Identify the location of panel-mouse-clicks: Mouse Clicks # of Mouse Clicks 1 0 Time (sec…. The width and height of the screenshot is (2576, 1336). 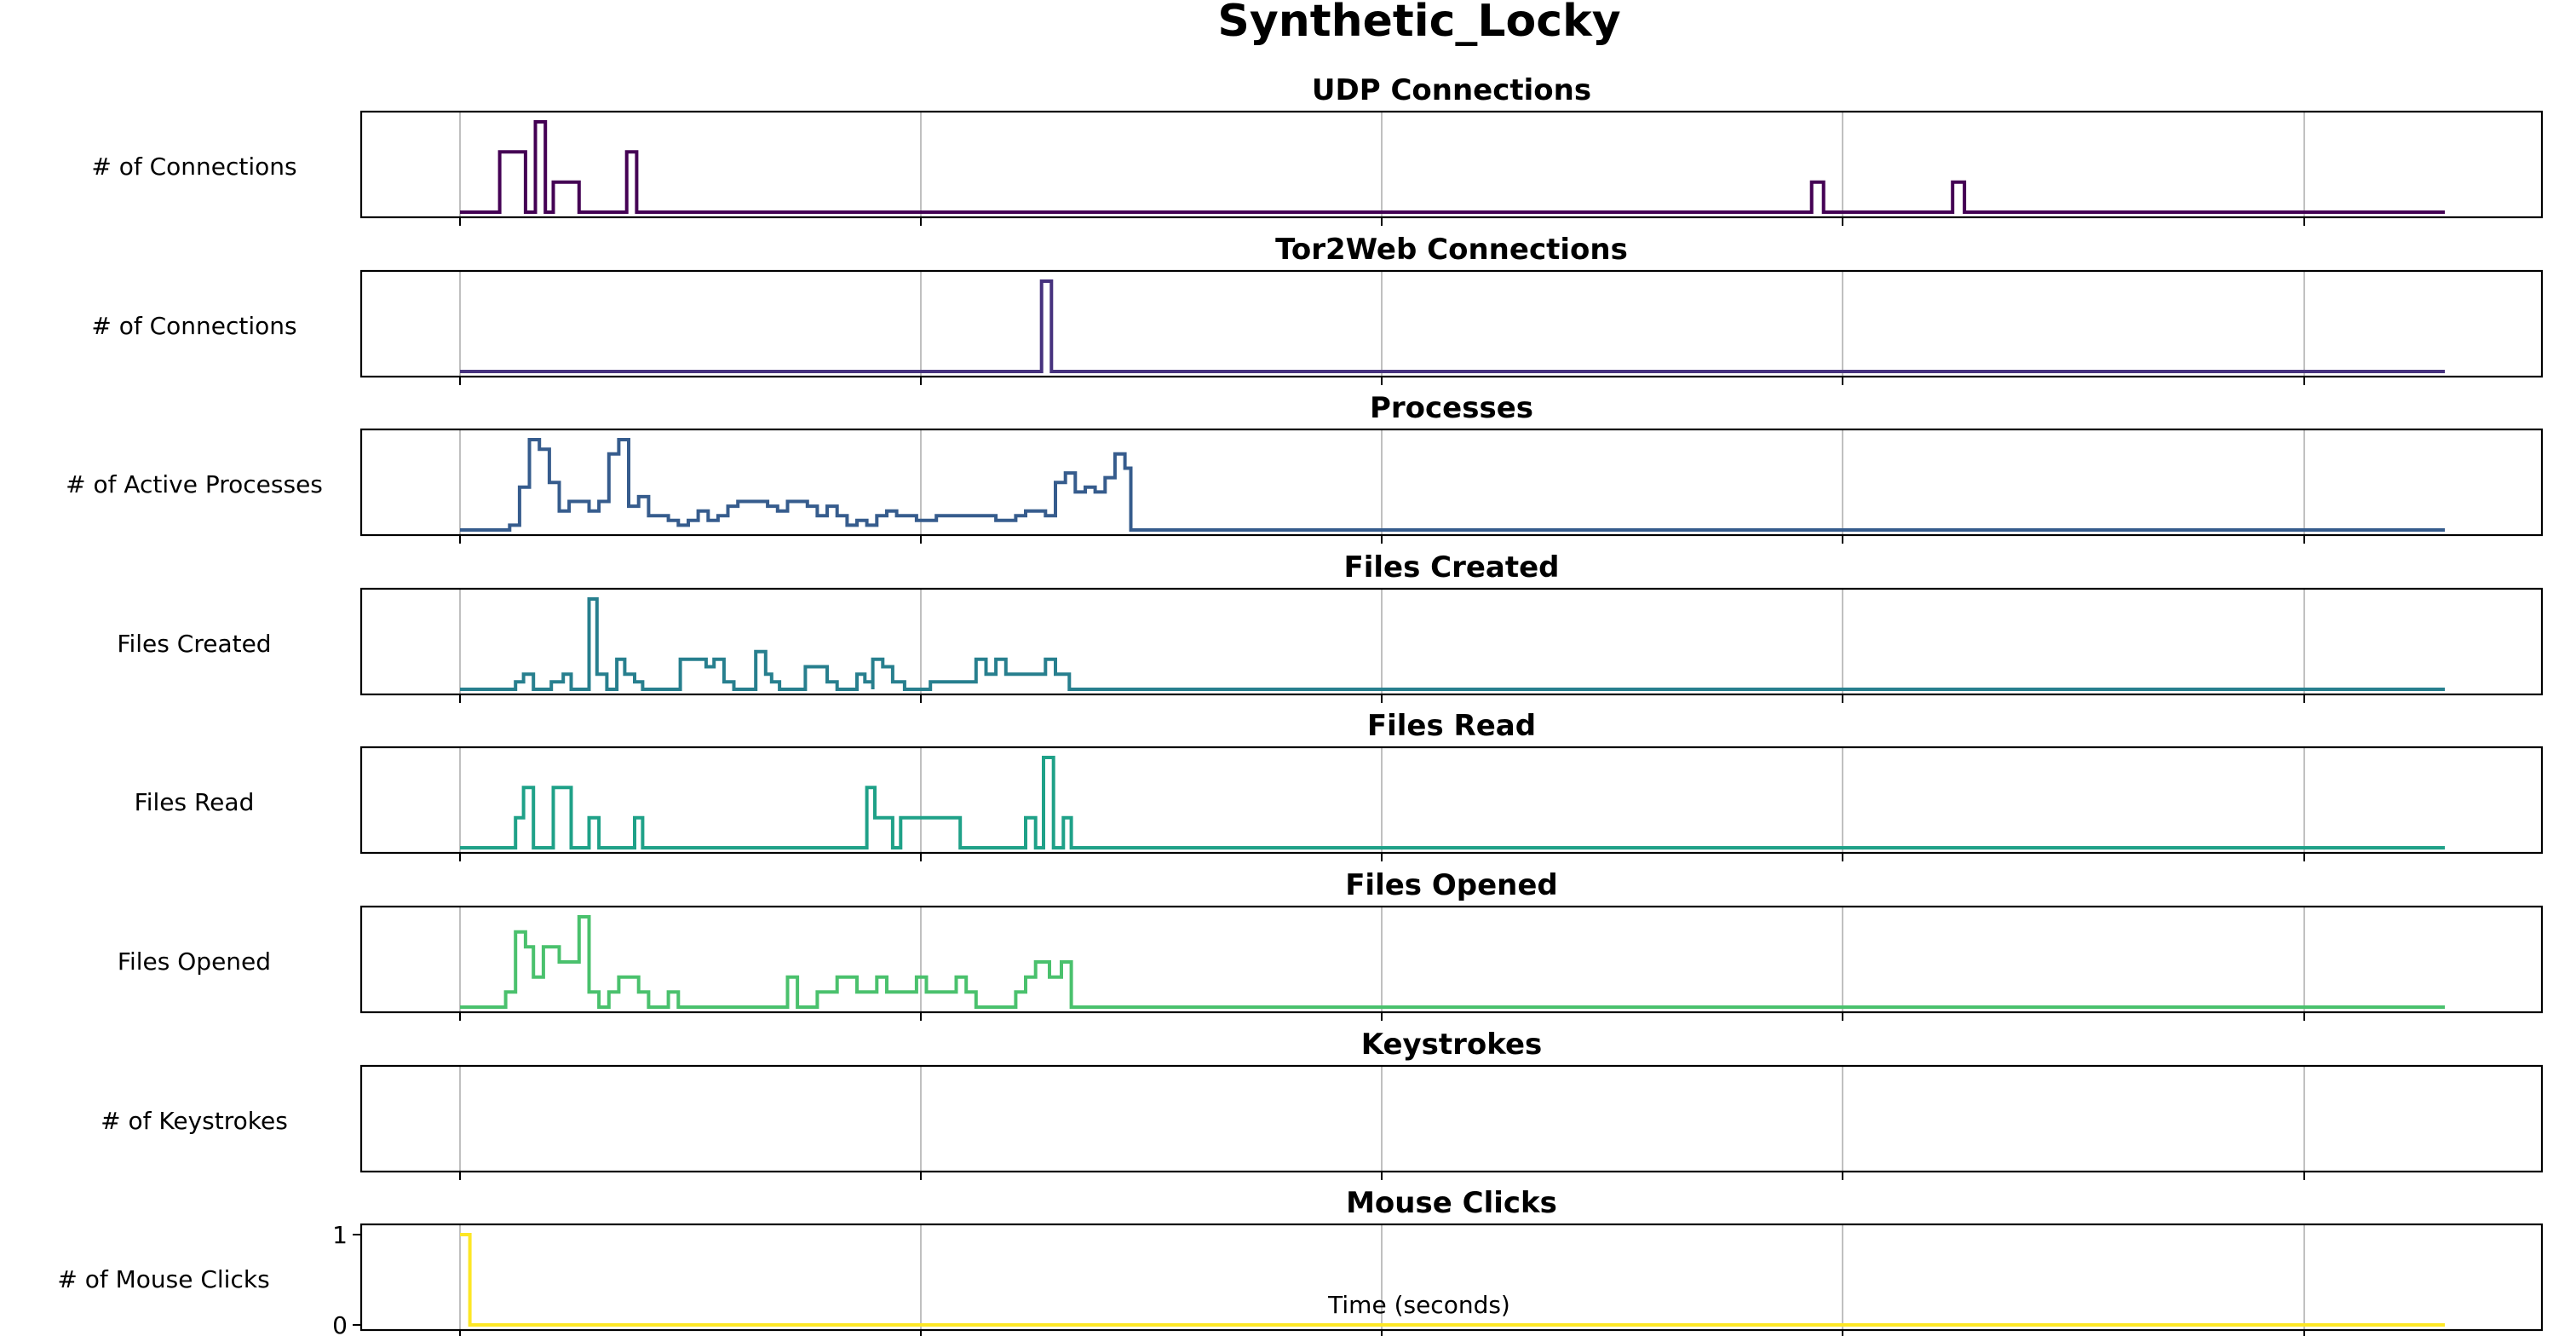
(1301, 1261).